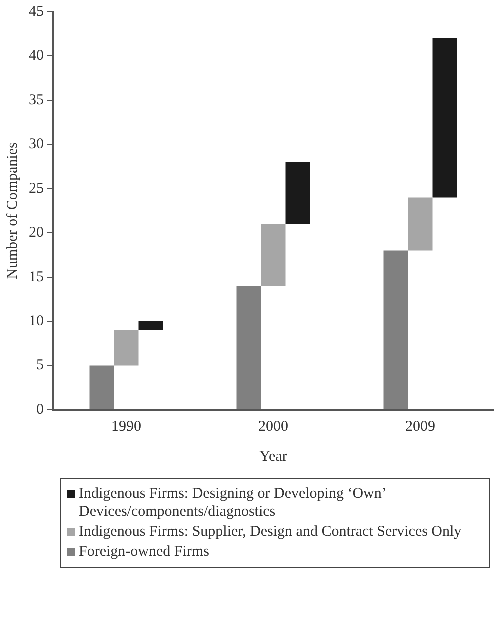  What do you see at coordinates (36, 188) in the screenshot?
I see `y-tick-label: 25` at bounding box center [36, 188].